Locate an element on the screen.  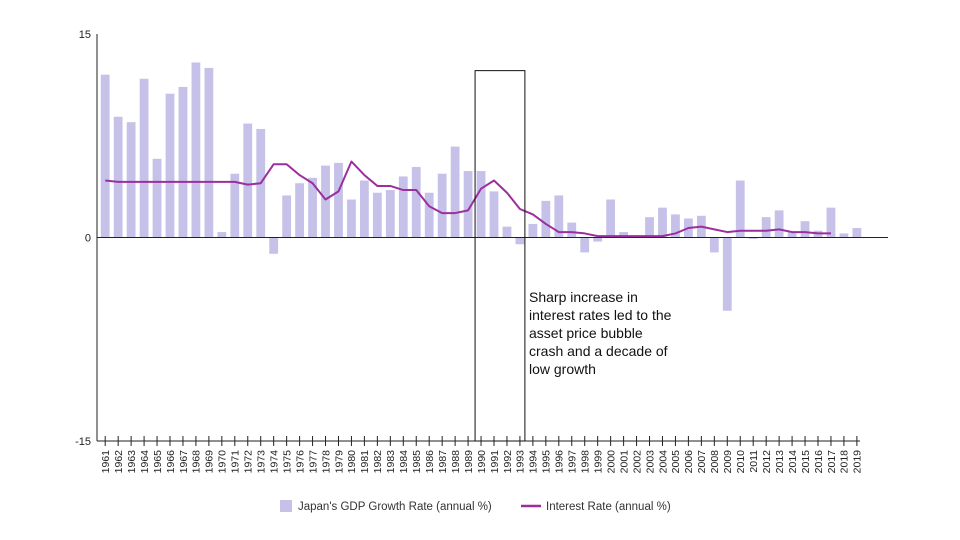
x-tick-label-1961: 1961 is located at coordinates (106, 462).